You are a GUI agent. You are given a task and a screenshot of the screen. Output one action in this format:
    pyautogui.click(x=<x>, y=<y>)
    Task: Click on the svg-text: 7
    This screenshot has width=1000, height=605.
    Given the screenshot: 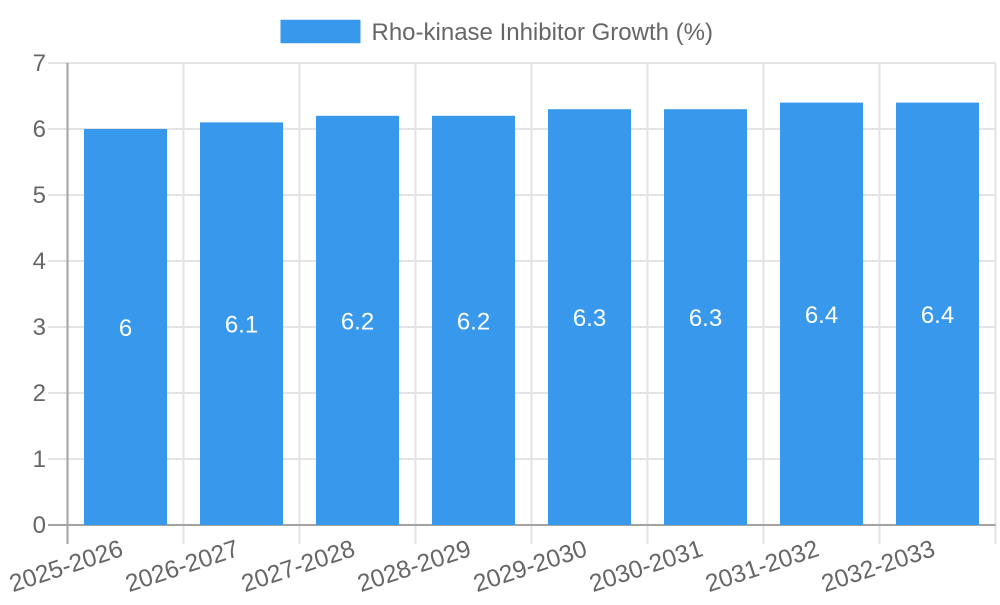 What is the action you would take?
    pyautogui.click(x=39, y=63)
    